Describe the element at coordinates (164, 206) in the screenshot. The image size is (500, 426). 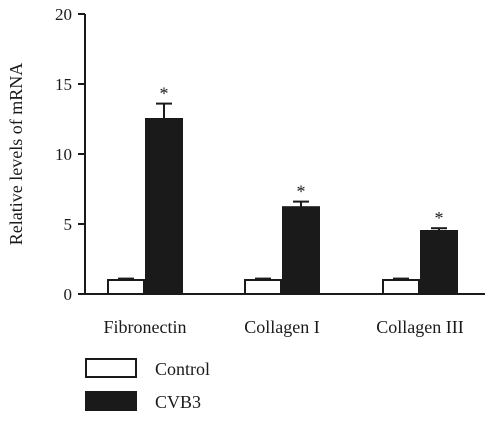
I see `bar-cvb3-fibronectin` at that location.